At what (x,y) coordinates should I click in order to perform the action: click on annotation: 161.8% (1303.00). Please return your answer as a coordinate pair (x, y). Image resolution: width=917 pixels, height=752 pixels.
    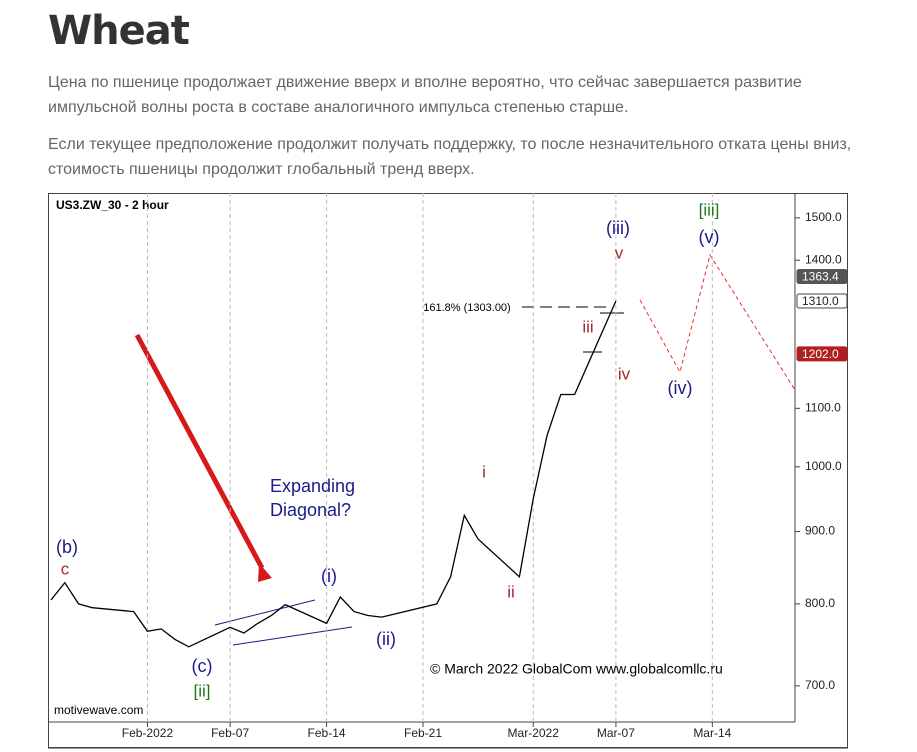
    Looking at the image, I should click on (466, 308).